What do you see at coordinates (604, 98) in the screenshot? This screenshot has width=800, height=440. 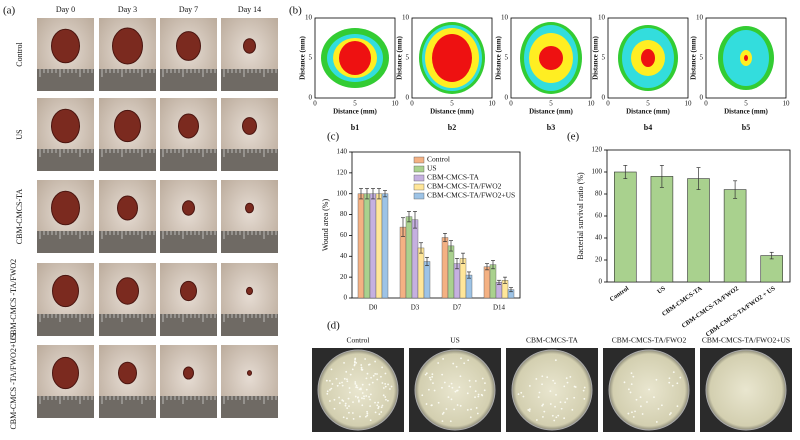 I see `y-tick-label: 0` at bounding box center [604, 98].